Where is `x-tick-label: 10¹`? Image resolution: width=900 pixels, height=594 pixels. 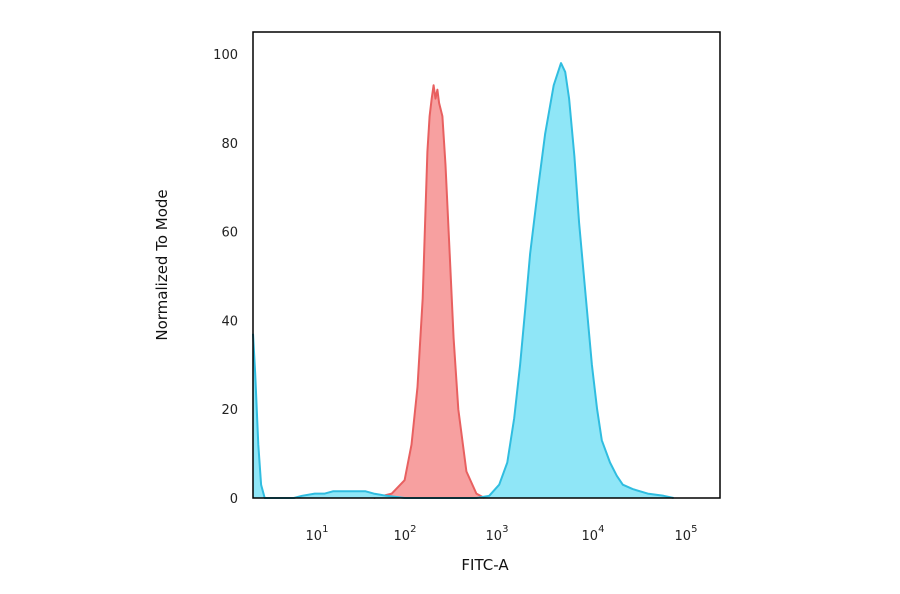
x-tick-label: 10¹ is located at coordinates (317, 534).